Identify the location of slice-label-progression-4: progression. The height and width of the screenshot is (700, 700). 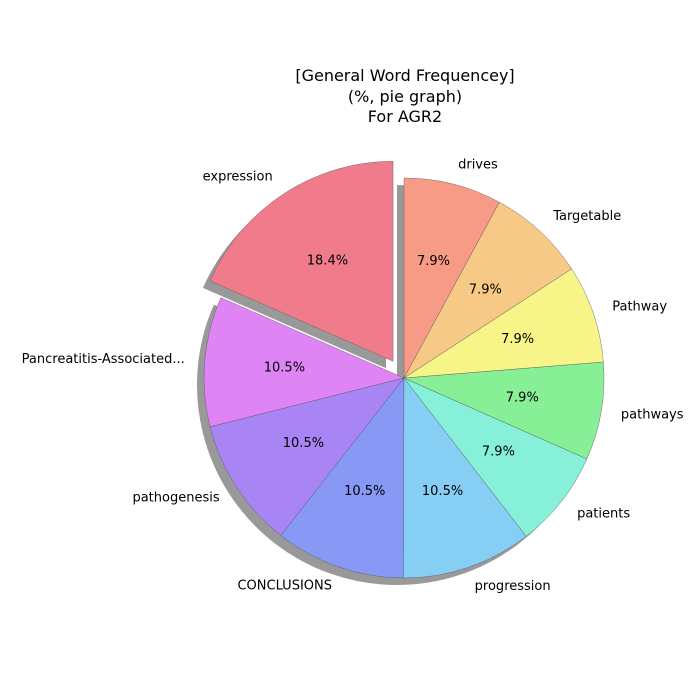
(513, 586).